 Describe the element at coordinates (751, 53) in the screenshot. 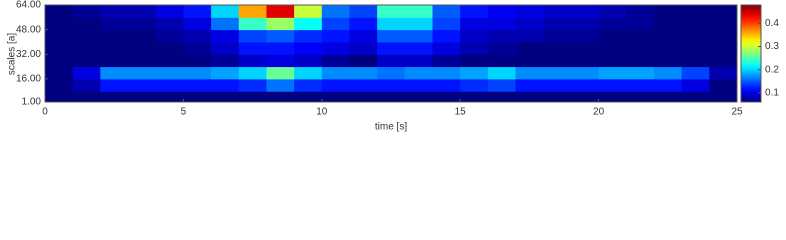

I see `colorbar` at that location.